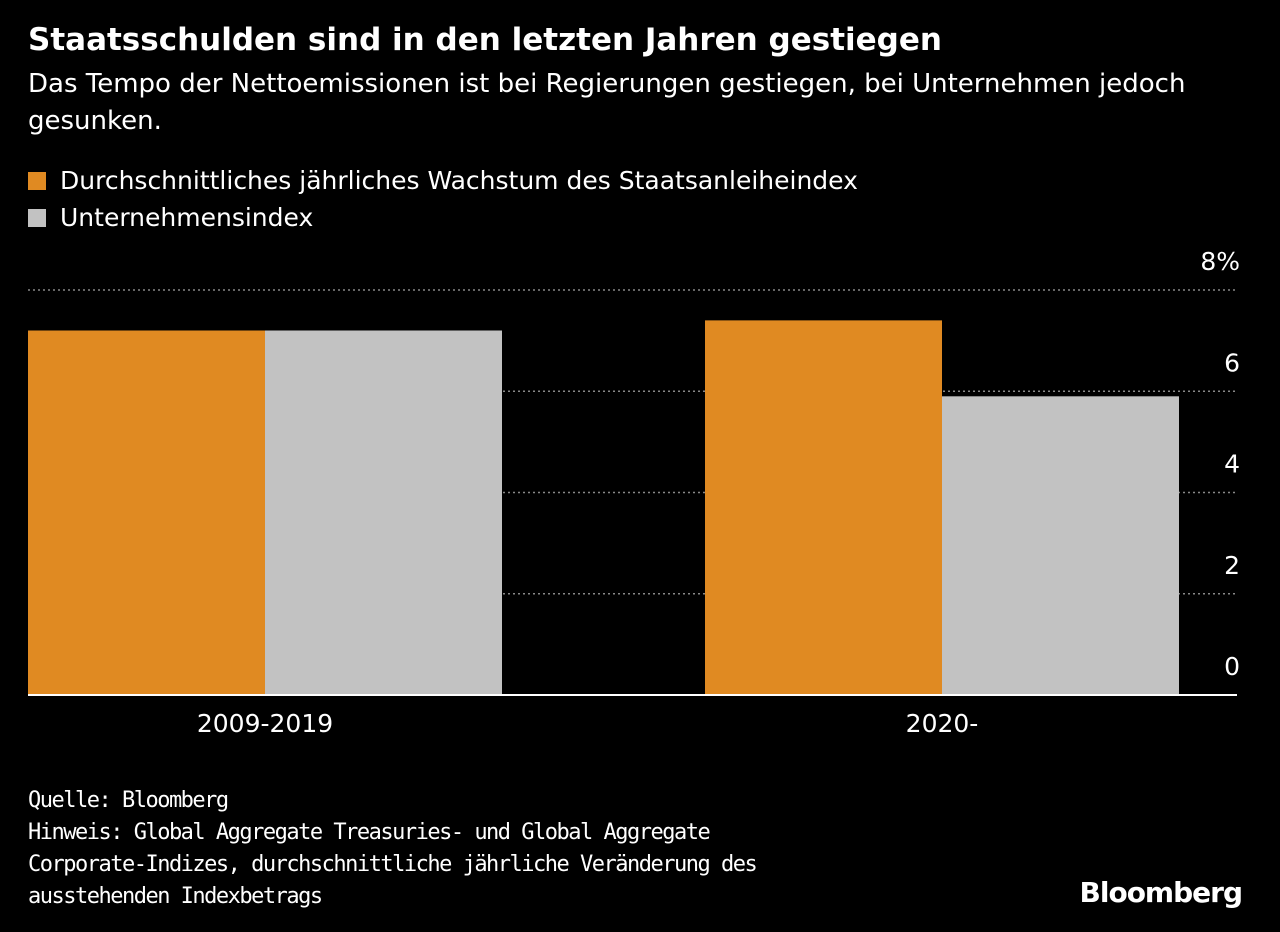  What do you see at coordinates (1232, 362) in the screenshot?
I see `y-tick-label: 6` at bounding box center [1232, 362].